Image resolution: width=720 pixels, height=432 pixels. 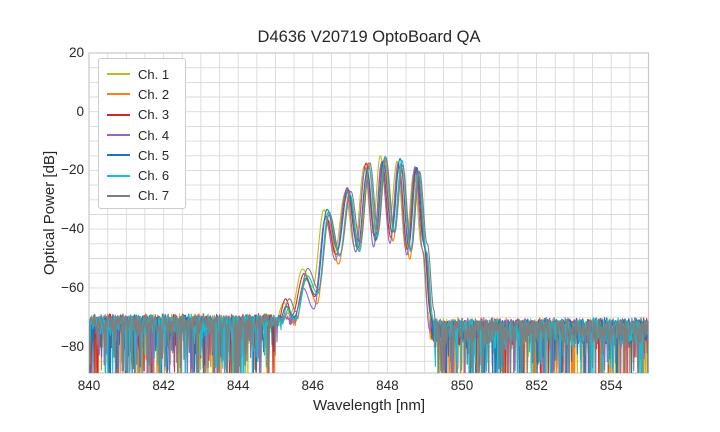 I want to click on x-tick-label: 840, so click(x=89, y=385).